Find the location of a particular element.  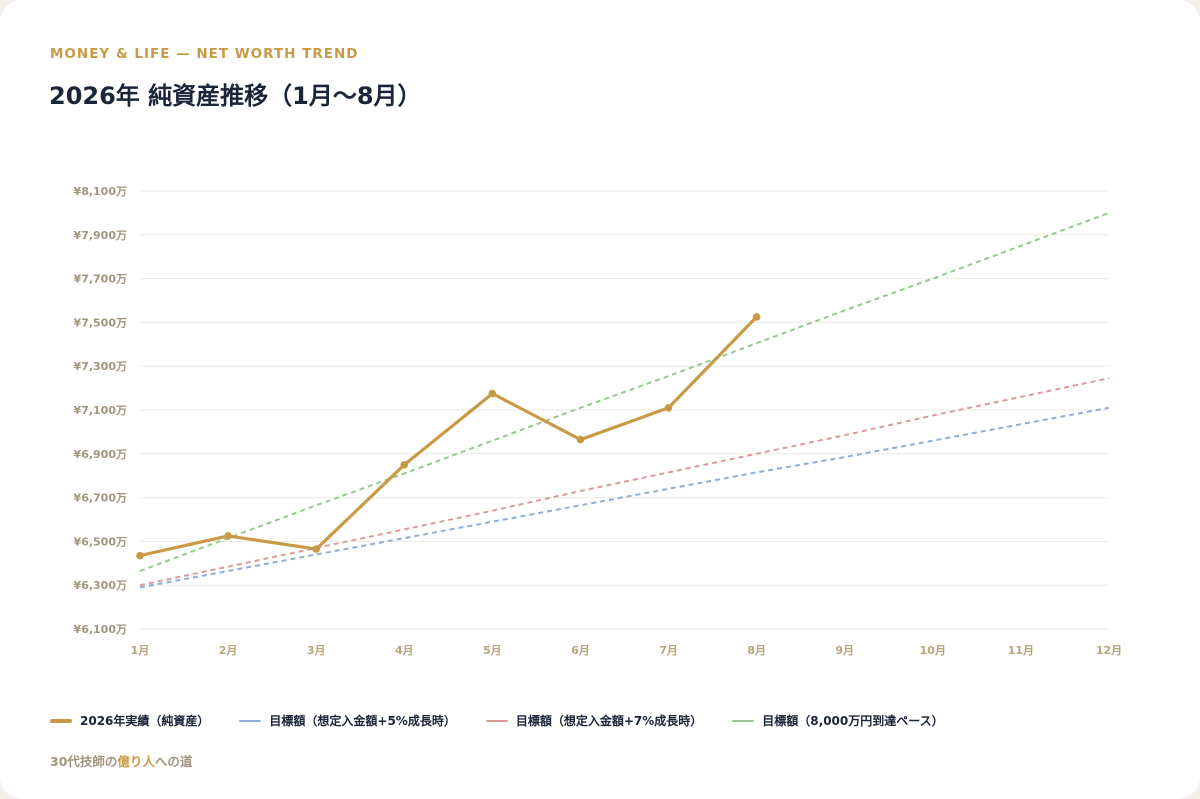

x-tick-label: 12月 is located at coordinates (1109, 650).